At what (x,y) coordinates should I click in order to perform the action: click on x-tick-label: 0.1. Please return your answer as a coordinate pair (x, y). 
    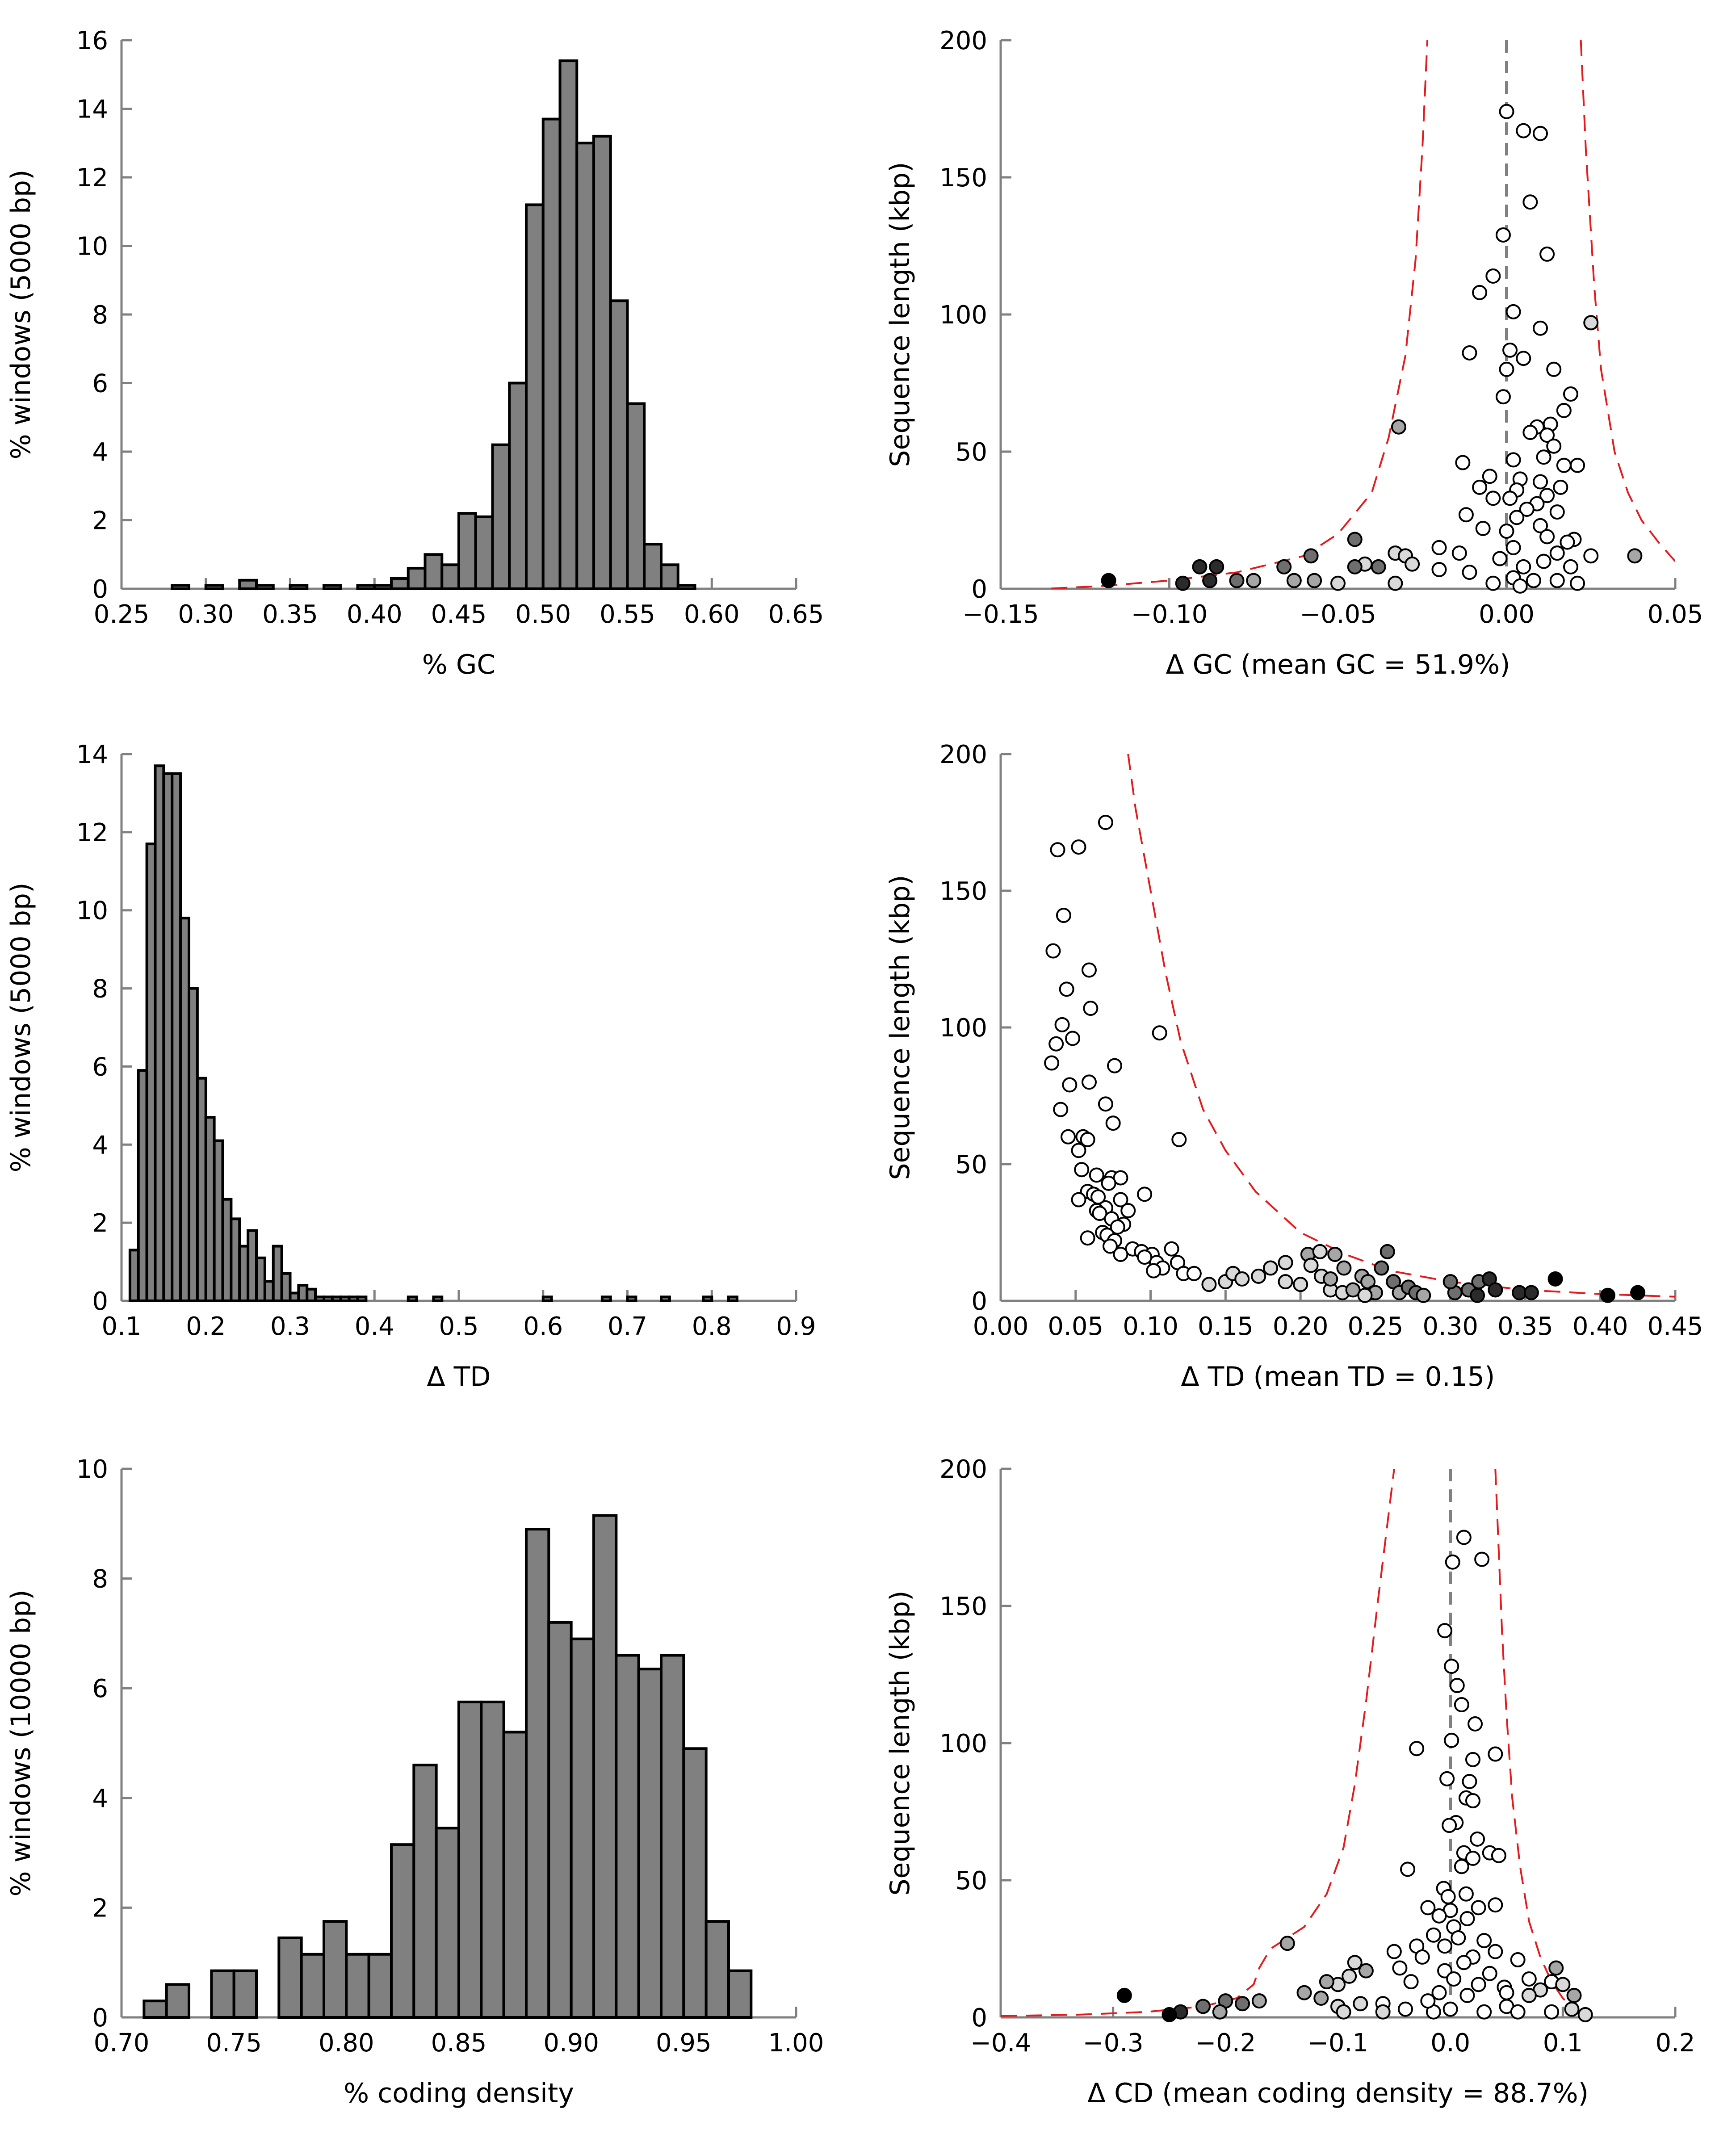
    Looking at the image, I should click on (121, 1326).